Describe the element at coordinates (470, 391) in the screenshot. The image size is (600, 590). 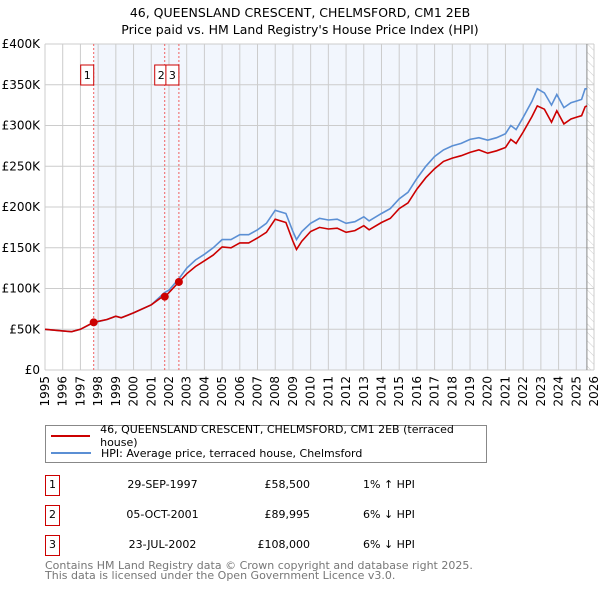
I see `x-tick-label: 2019` at that location.